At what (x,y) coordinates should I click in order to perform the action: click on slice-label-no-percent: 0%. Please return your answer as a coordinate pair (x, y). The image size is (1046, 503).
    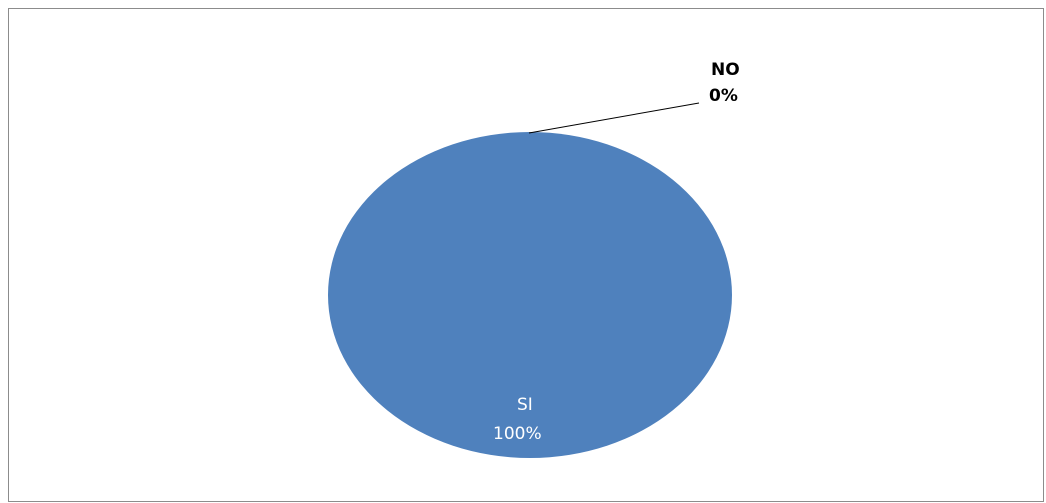
    Looking at the image, I should click on (723, 96).